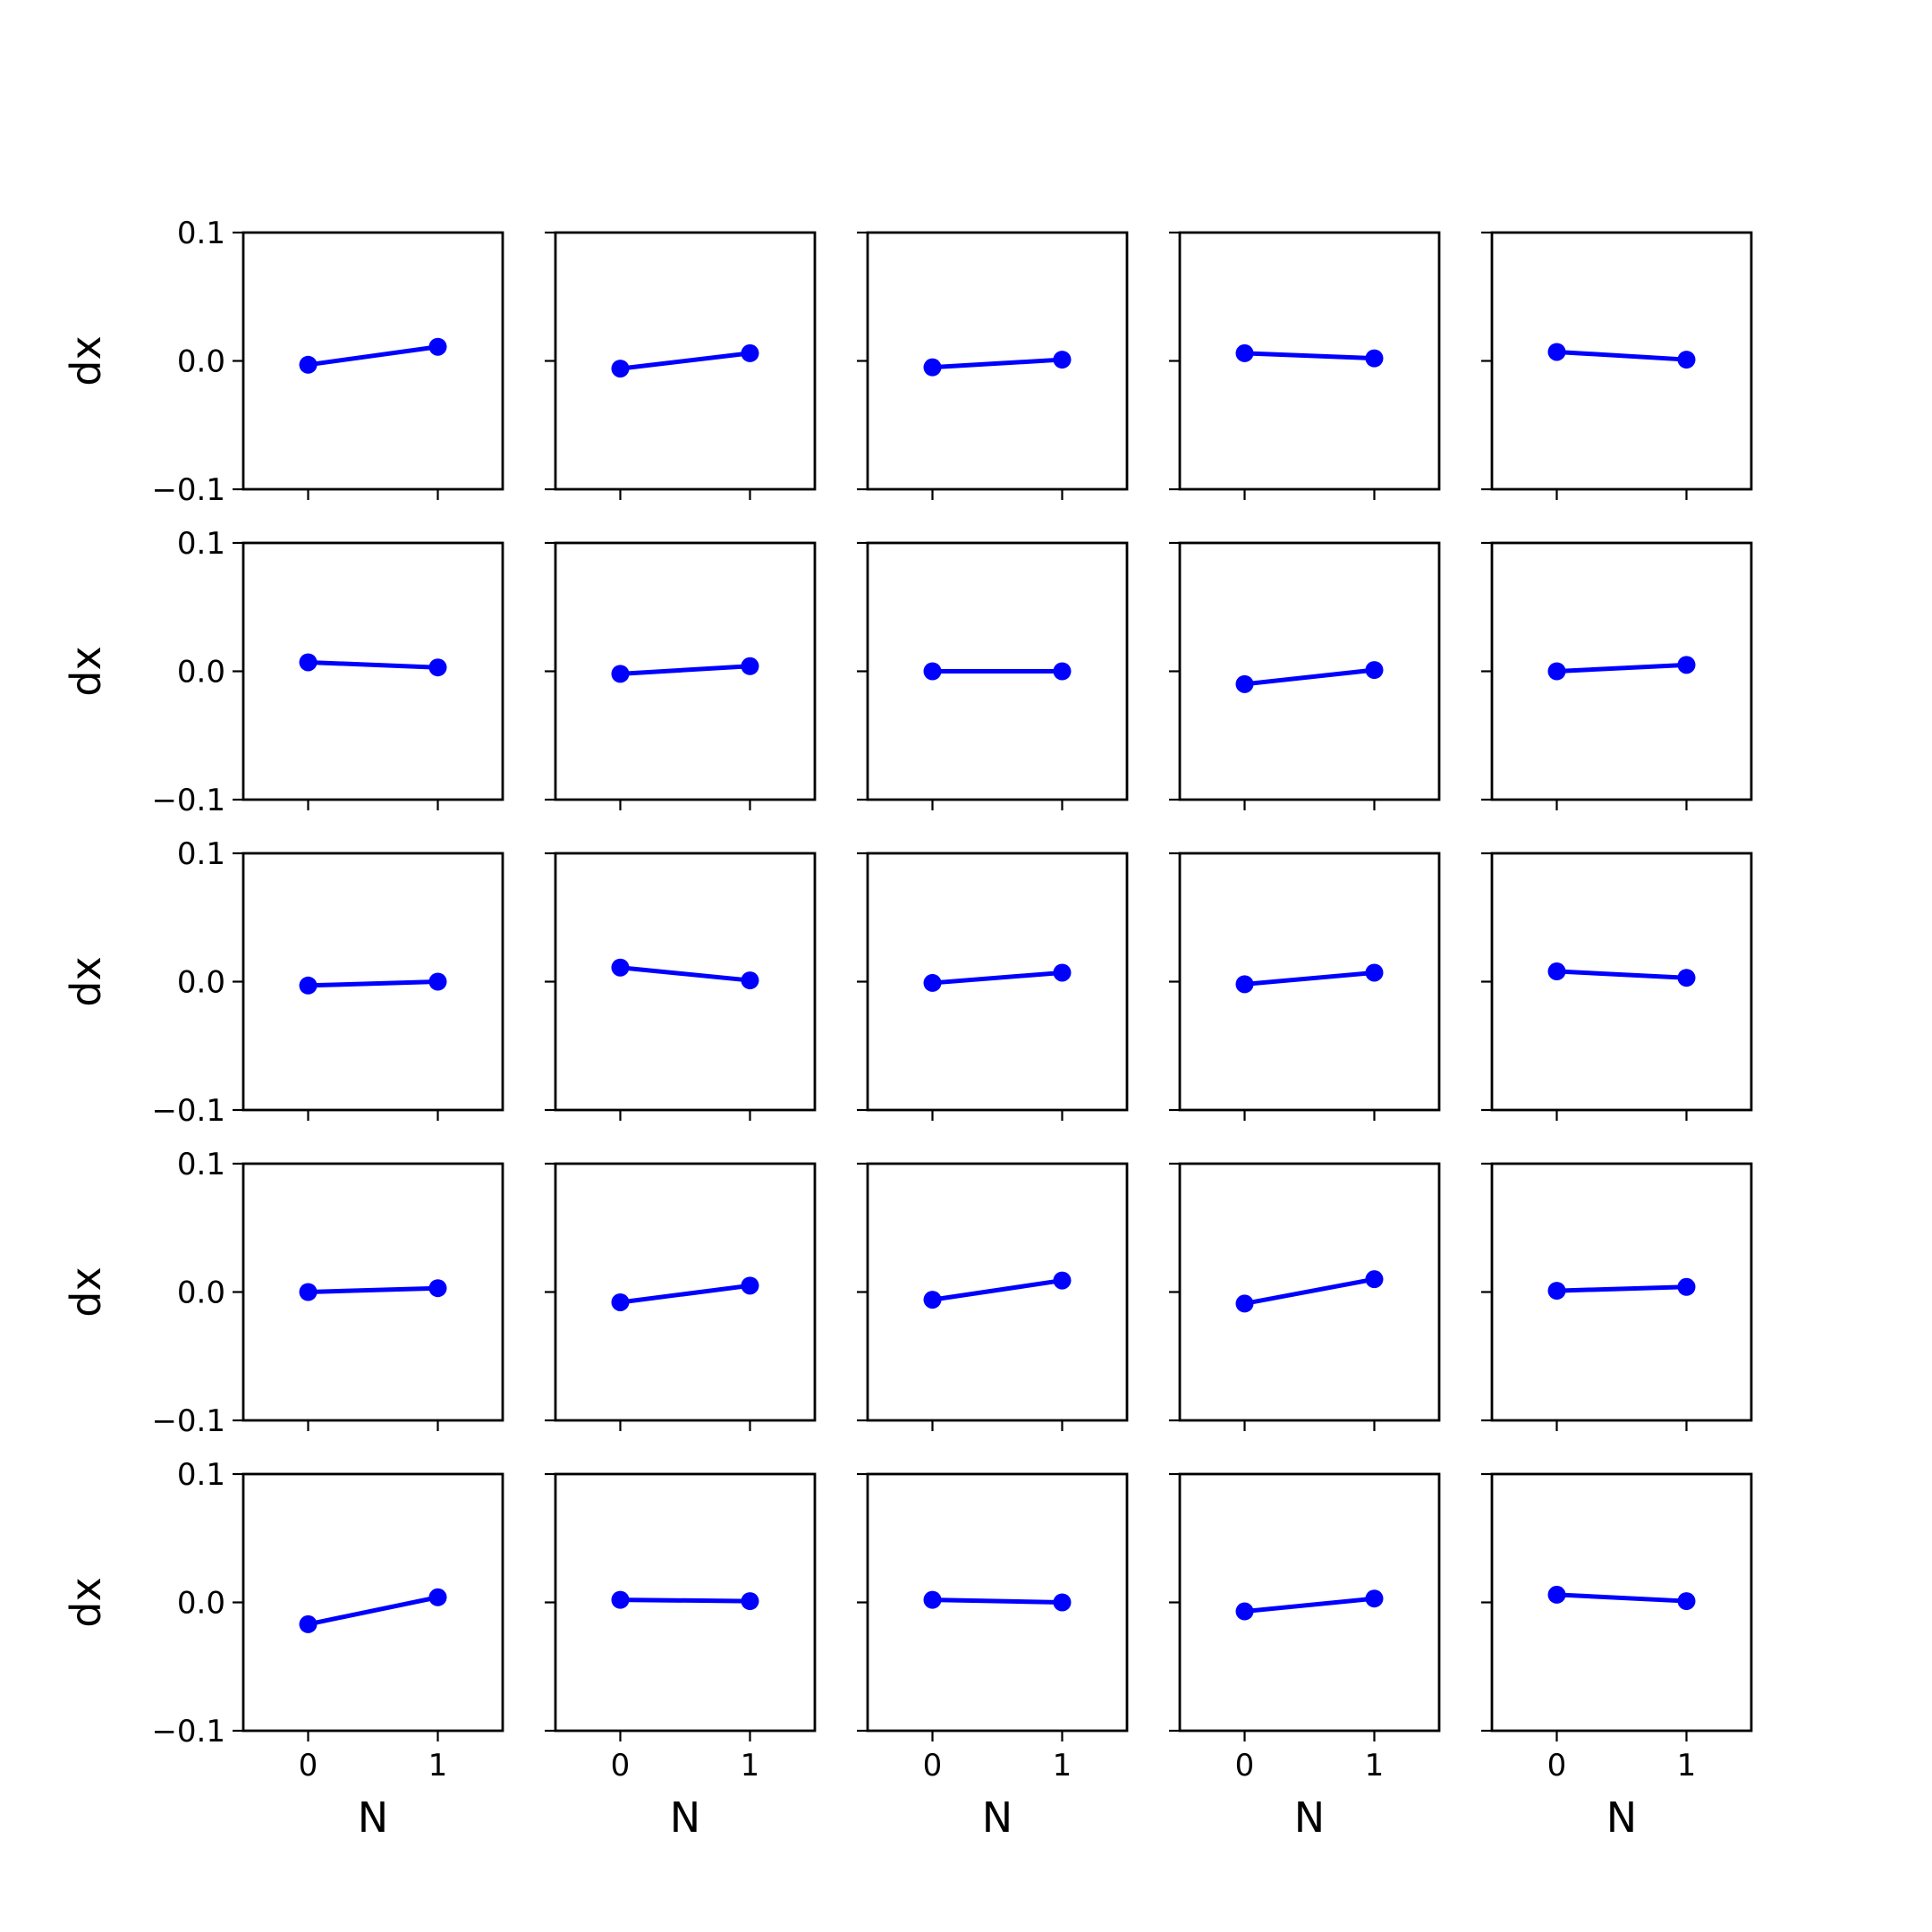 Image resolution: width=1932 pixels, height=1932 pixels. I want to click on subplot-r5-c5: 0 1 N, so click(1617, 1657).